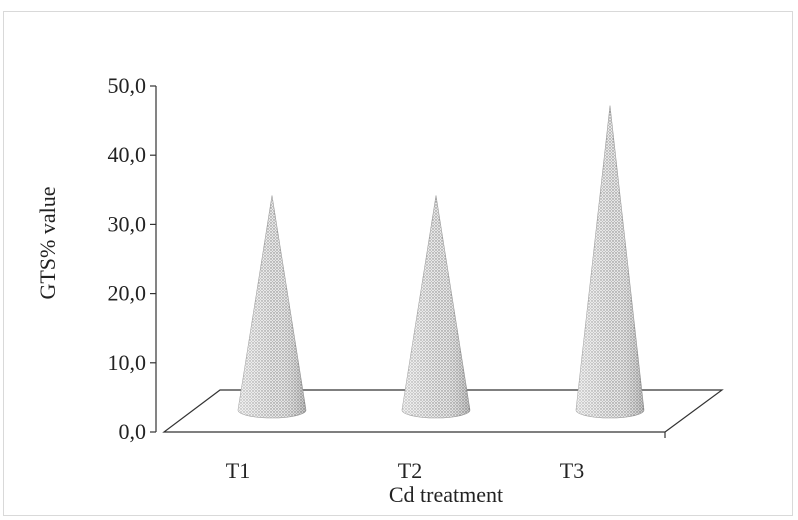 The width and height of the screenshot is (798, 520). Describe the element at coordinates (132, 258) in the screenshot. I see `y-axis: 0,0 10,0 20,0 30,0 40,0 50,0` at that location.